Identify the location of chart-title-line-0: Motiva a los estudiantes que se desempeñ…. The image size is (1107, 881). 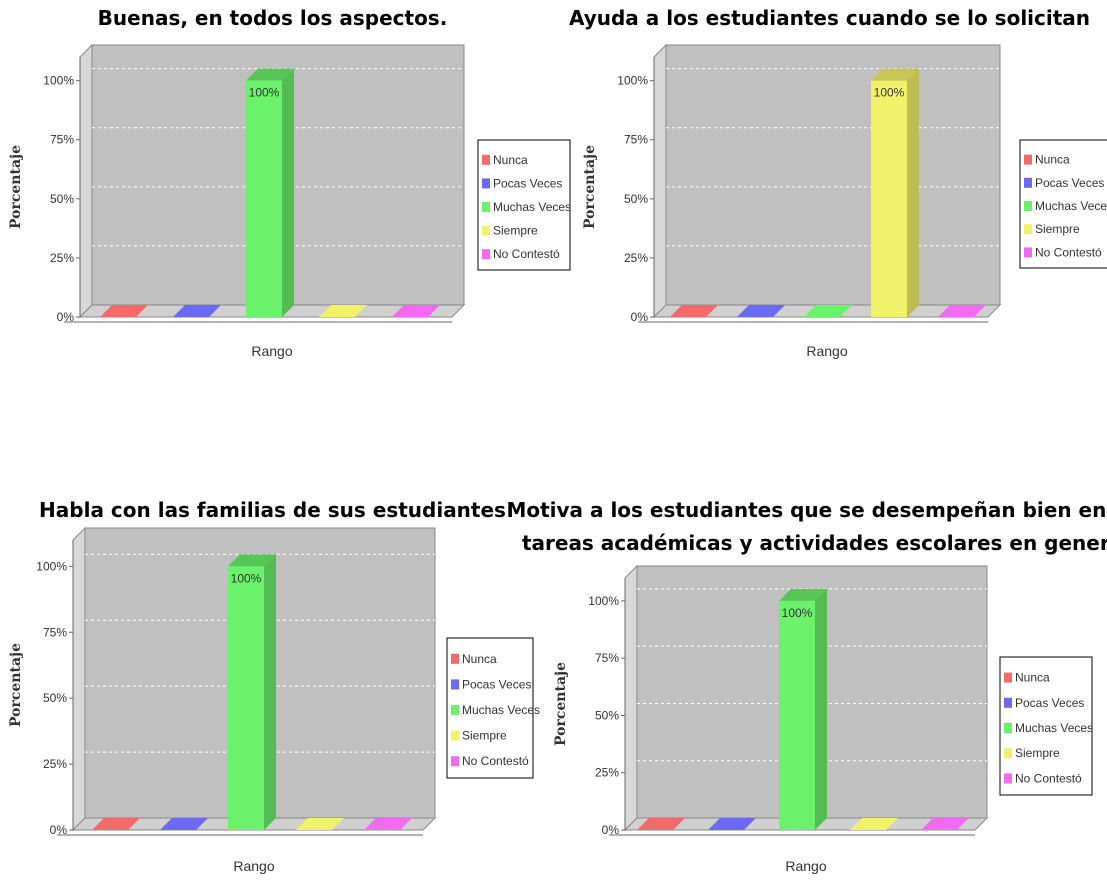
(806, 510).